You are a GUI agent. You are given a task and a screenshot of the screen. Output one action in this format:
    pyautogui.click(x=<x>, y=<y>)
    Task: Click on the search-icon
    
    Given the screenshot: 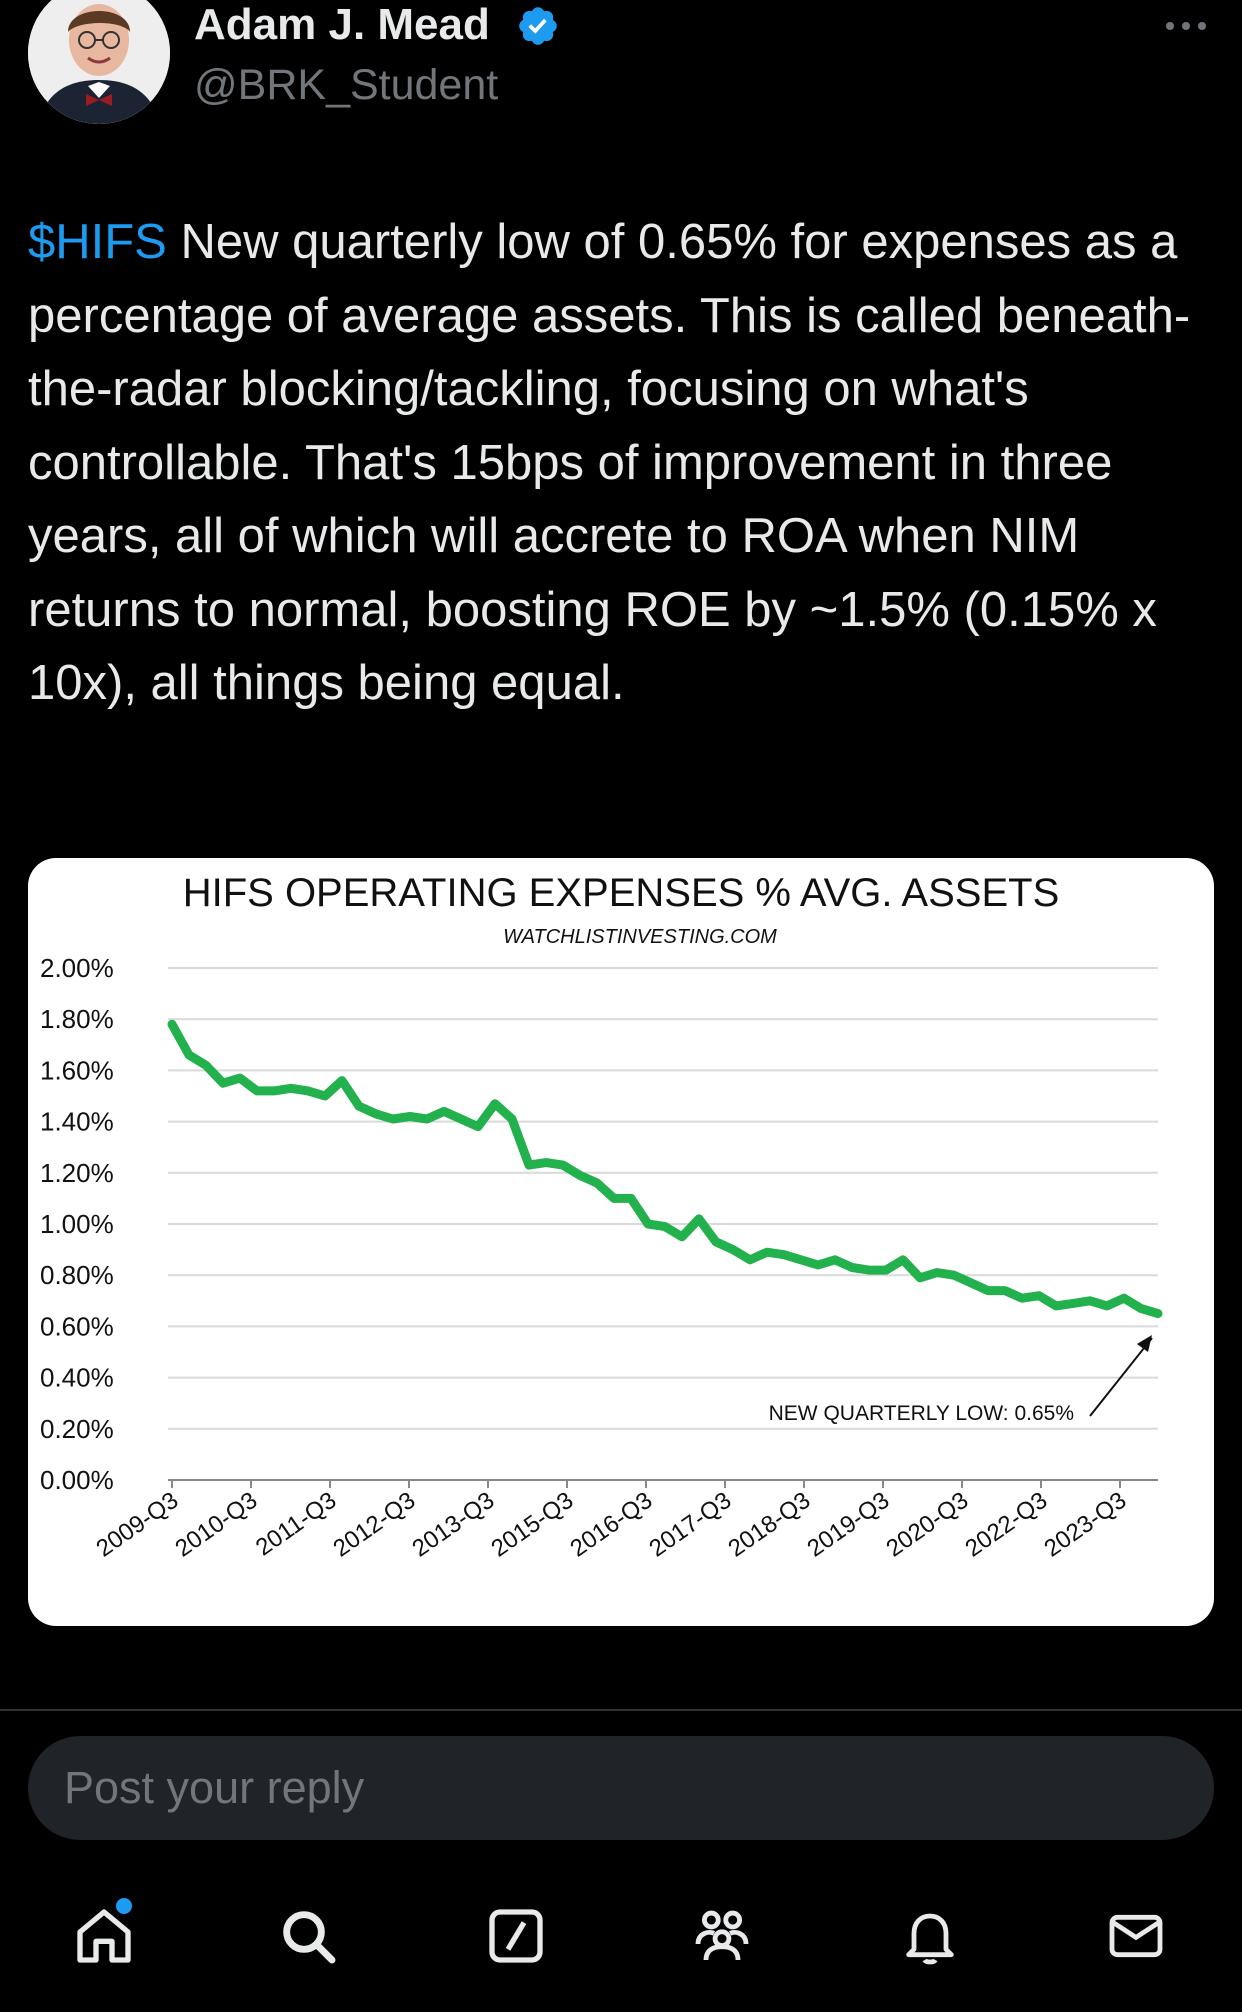 What is the action you would take?
    pyautogui.click(x=309, y=1937)
    